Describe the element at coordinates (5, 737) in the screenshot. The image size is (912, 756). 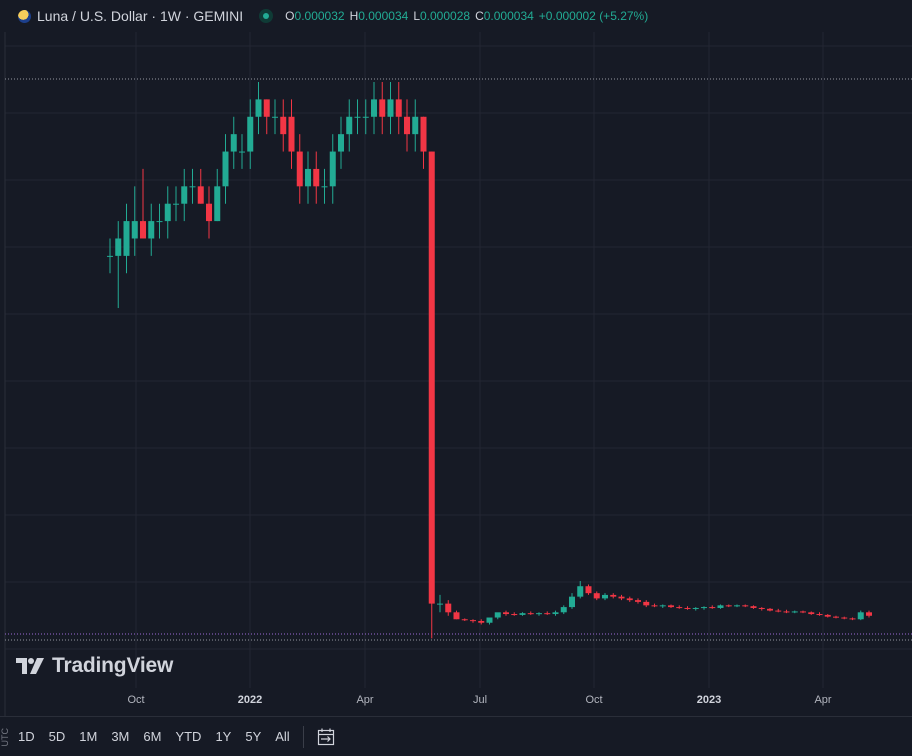
I see `timezone-label: UTC` at that location.